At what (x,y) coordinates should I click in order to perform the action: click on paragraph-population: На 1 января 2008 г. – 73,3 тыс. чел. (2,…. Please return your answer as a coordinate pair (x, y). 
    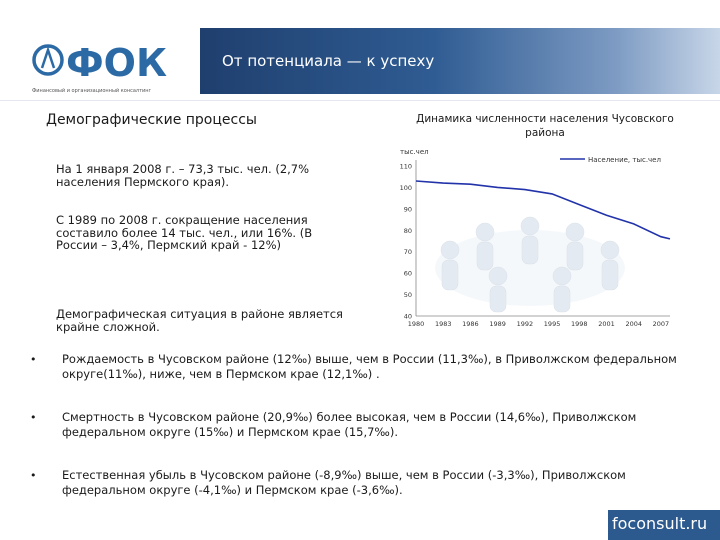
    Looking at the image, I should click on (183, 175).